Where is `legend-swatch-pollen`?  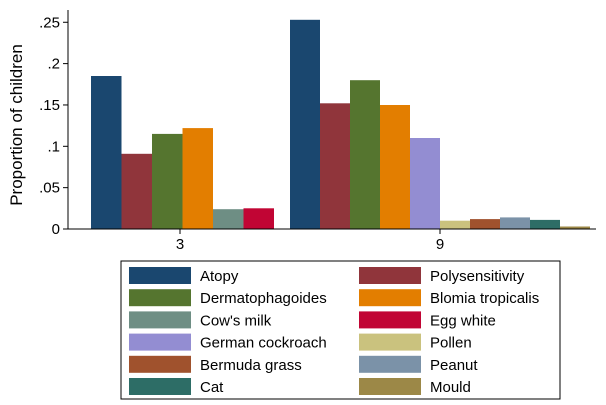 legend-swatch-pollen is located at coordinates (390, 342).